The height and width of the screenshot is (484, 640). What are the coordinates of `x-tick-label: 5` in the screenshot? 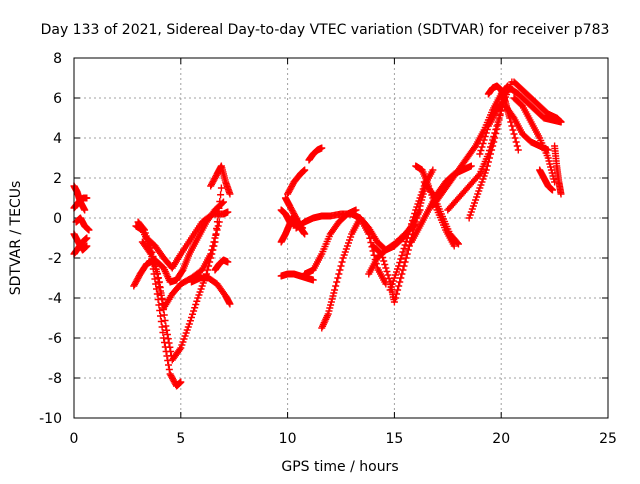 It's located at (180, 439).